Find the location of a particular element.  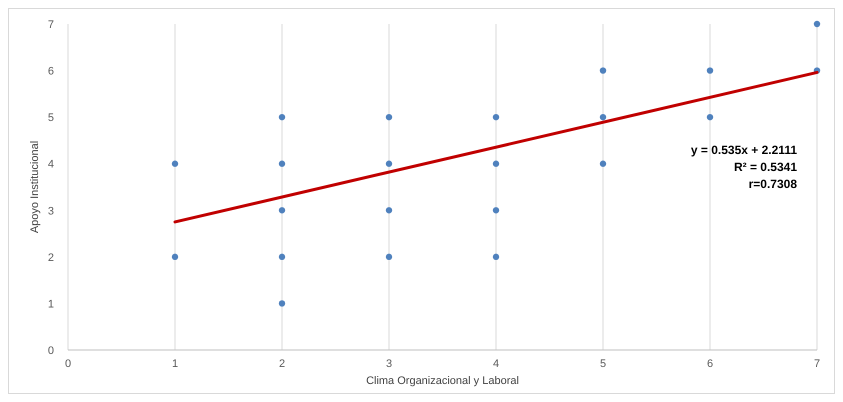

y-tick-label: 0 is located at coordinates (51, 351).